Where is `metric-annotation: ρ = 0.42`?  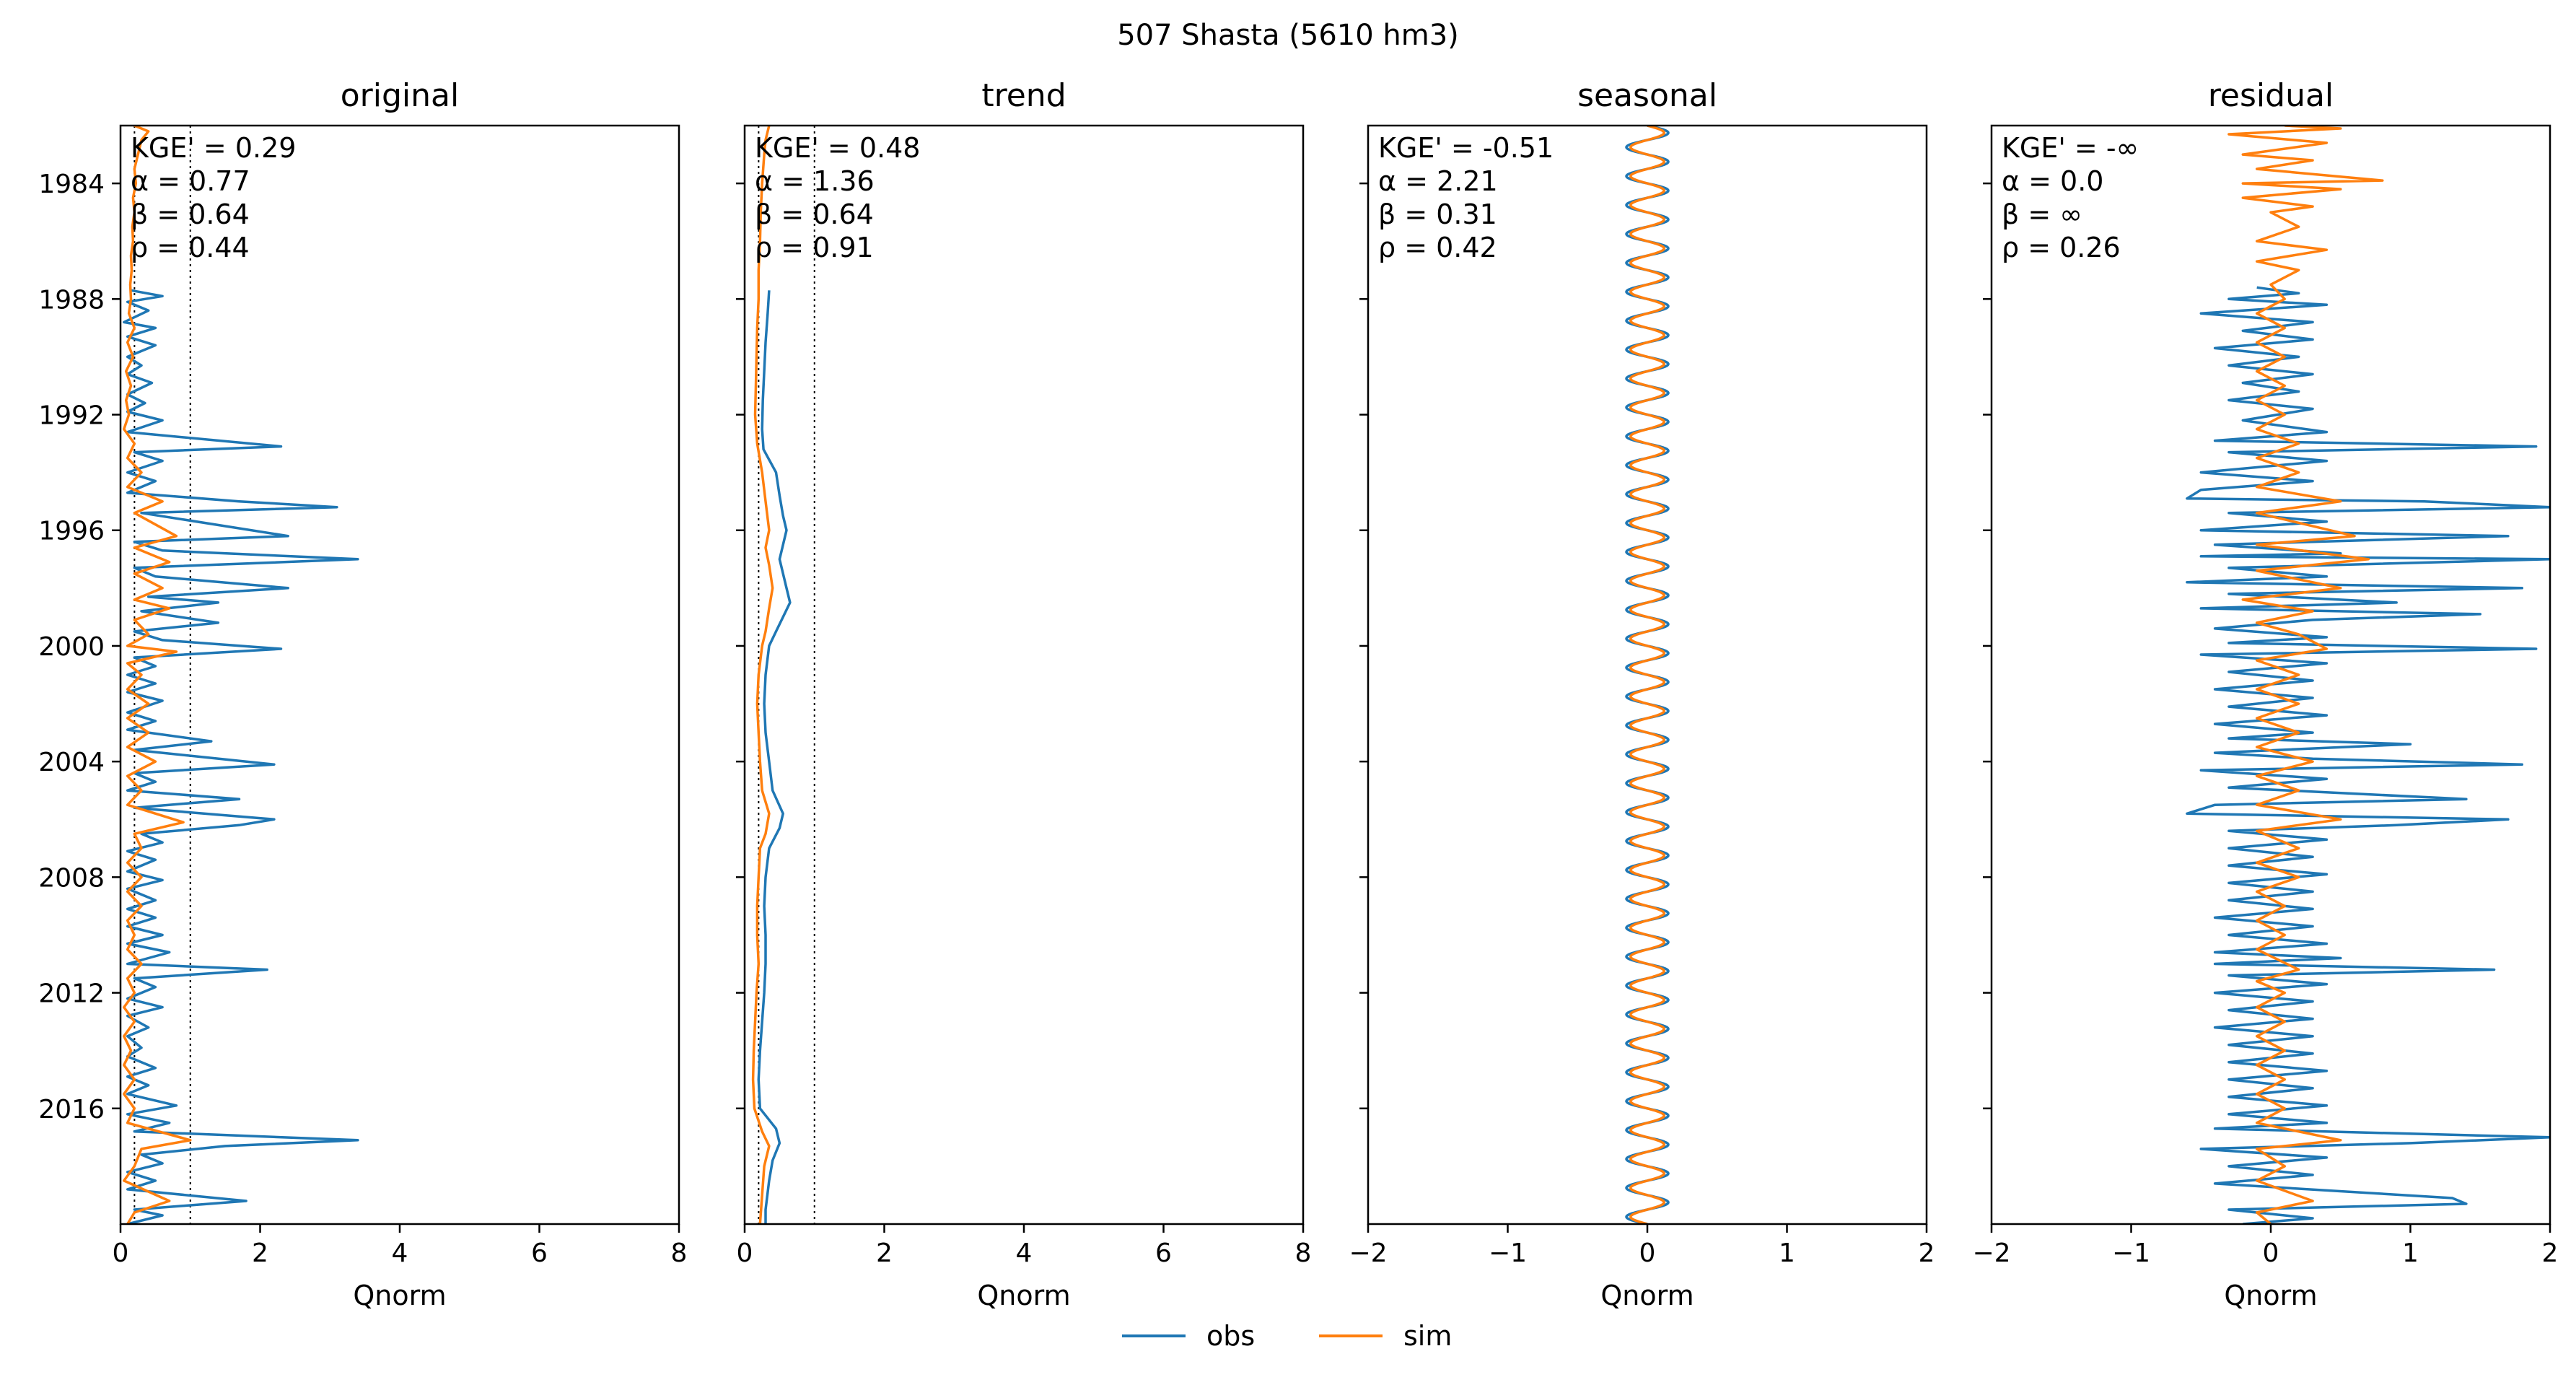 metric-annotation: ρ = 0.42 is located at coordinates (1437, 247).